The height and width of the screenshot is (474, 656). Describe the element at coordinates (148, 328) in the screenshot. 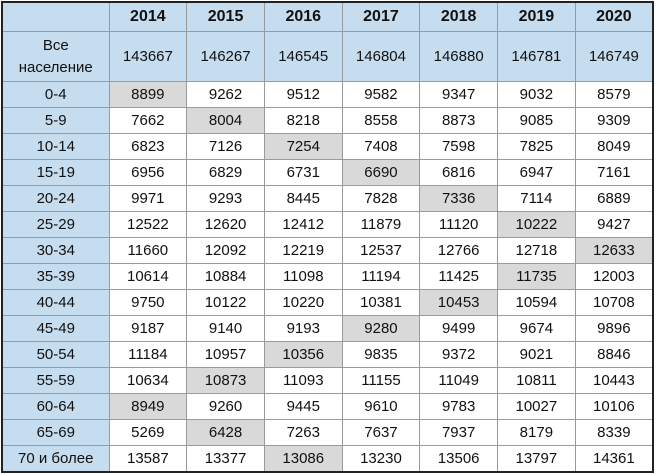

I see `value-cell: 9187` at that location.